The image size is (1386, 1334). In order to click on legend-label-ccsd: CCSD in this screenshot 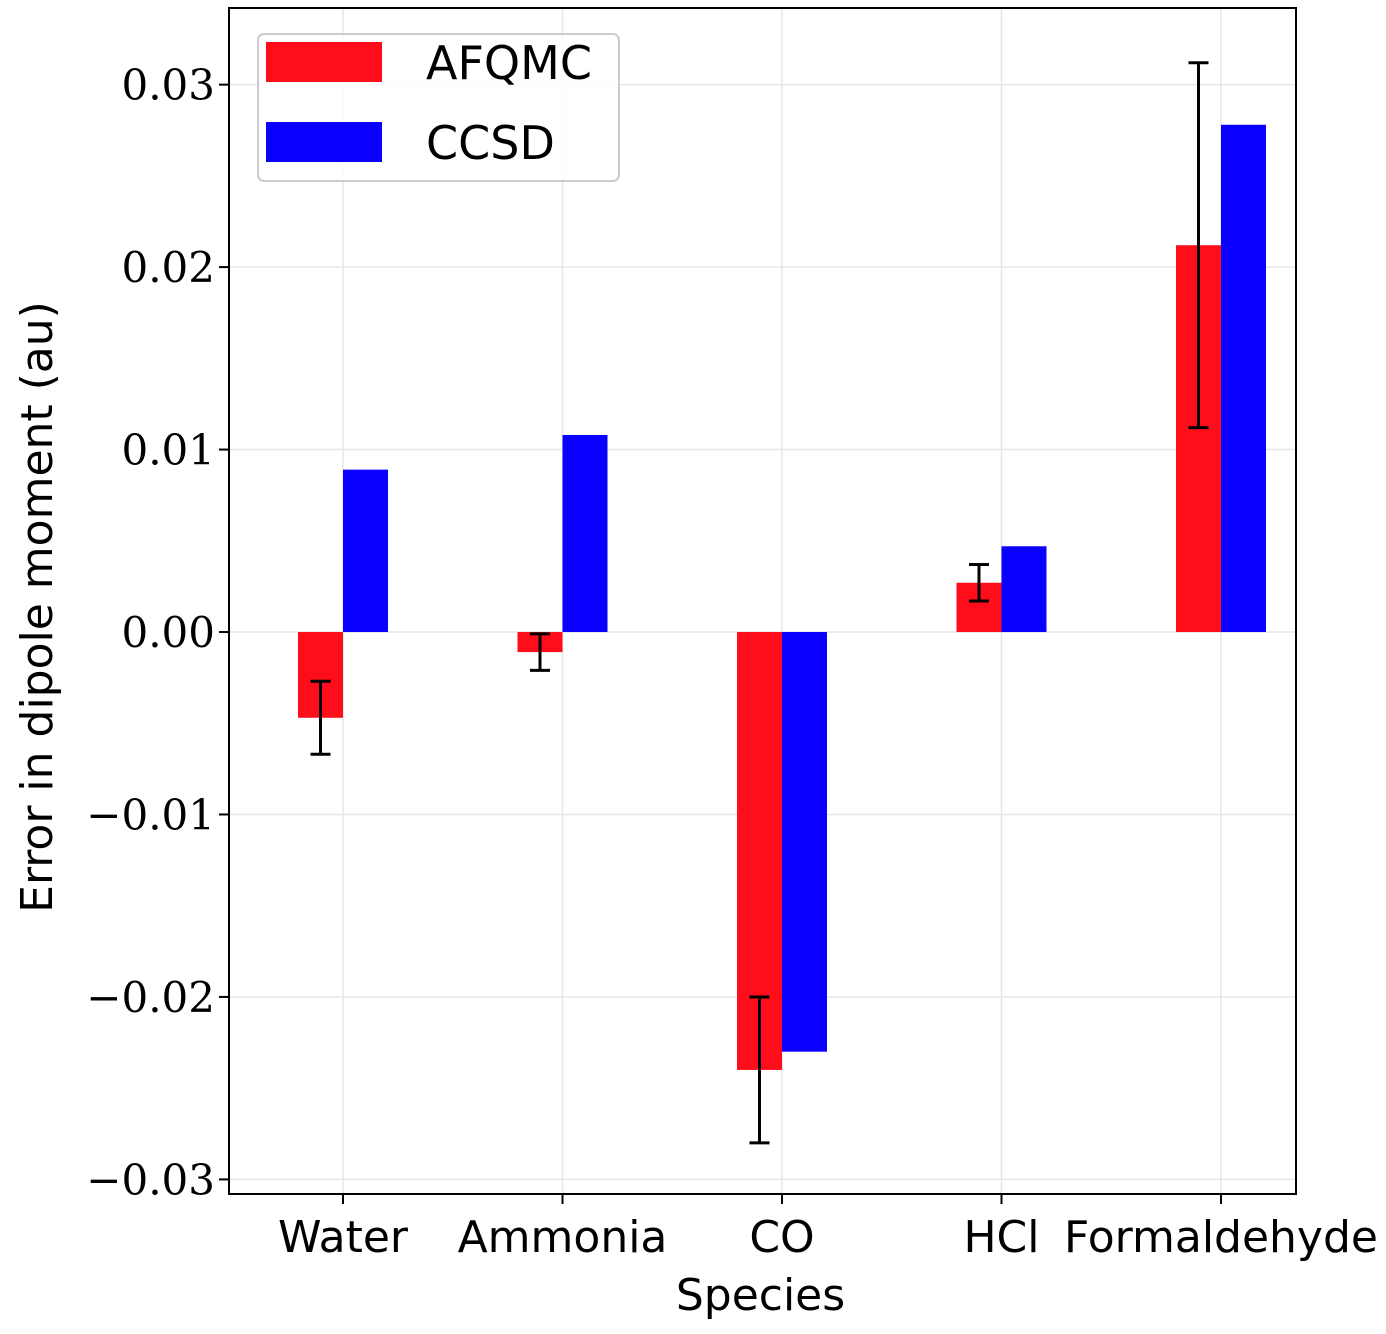, I will do `click(490, 143)`.